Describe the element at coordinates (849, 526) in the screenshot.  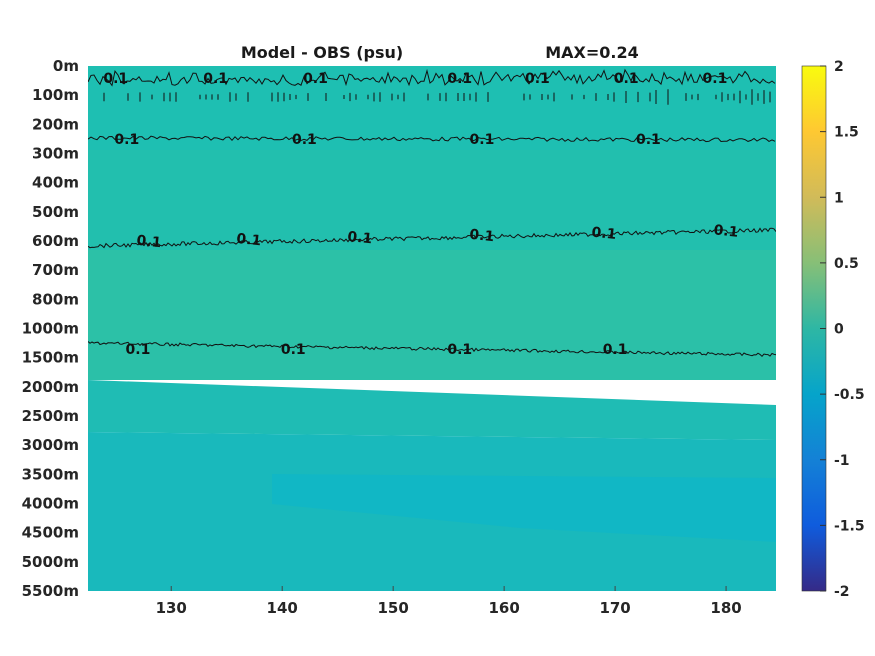
I see `colorbar-tick-label: -1.5` at that location.